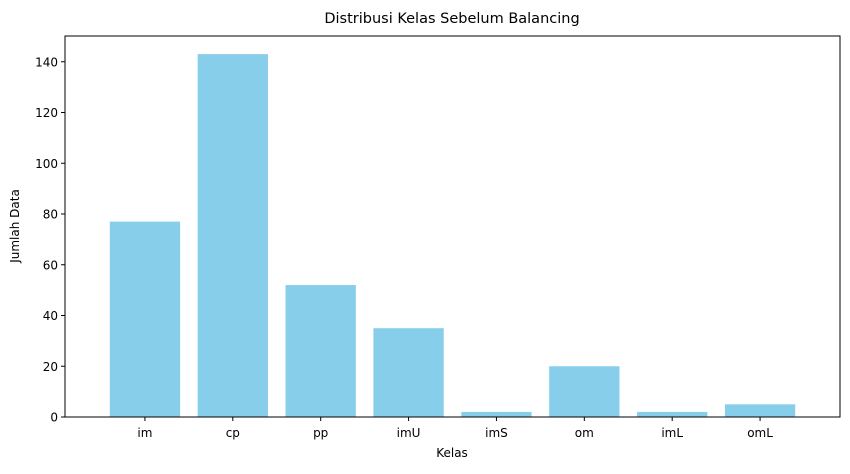  I want to click on y-axis-label: Jumlah Data, so click(15, 226).